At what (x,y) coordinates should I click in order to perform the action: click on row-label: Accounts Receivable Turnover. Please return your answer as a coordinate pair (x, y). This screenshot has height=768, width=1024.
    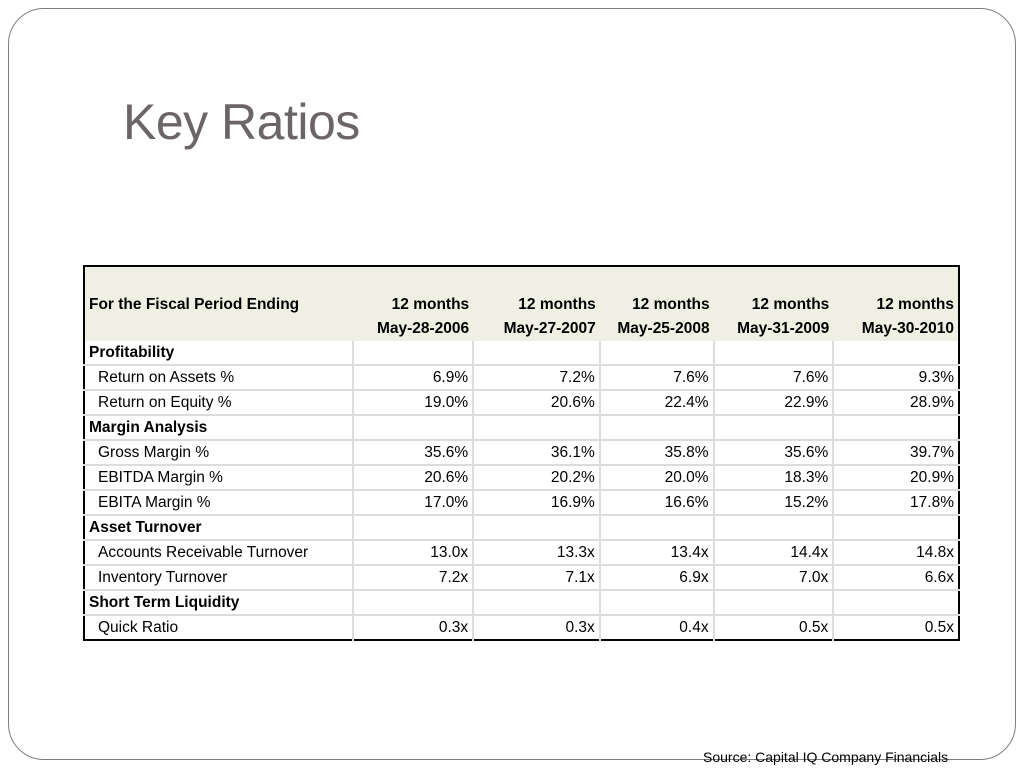
    Looking at the image, I should click on (219, 553).